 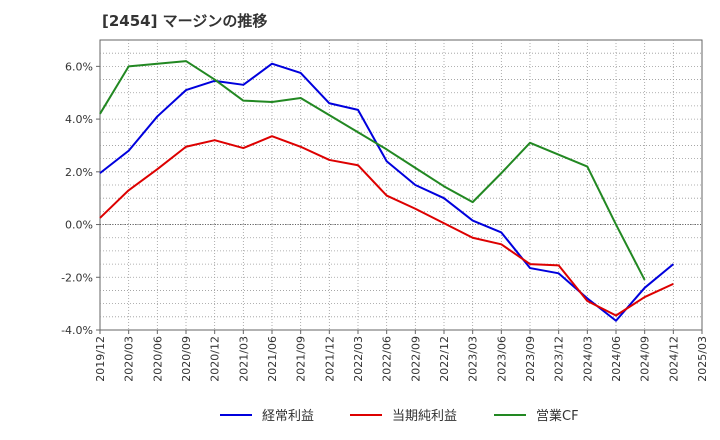 I want to click on x-tick-label: 2021/09, so click(x=301, y=359).